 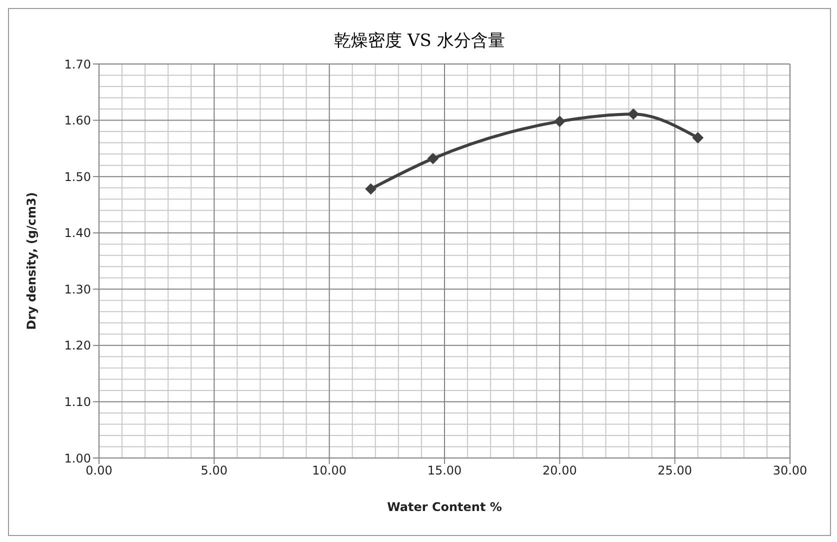 What do you see at coordinates (77, 121) in the screenshot?
I see `y-tick-label: 1.60` at bounding box center [77, 121].